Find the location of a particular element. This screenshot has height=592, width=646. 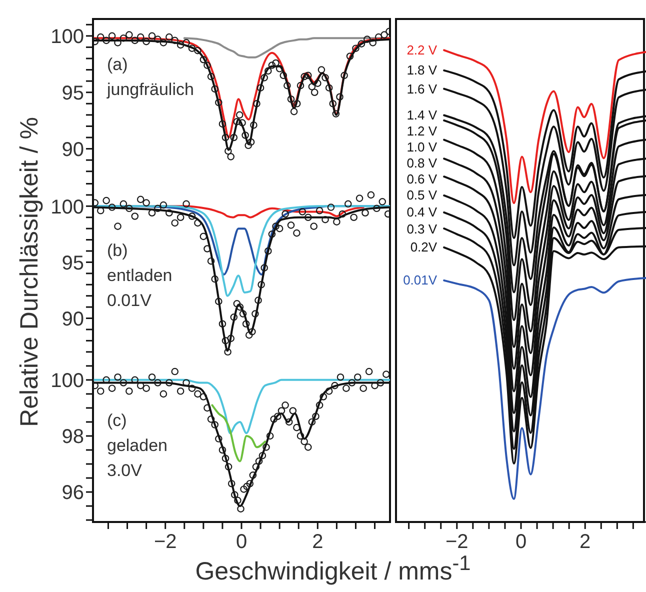

series-label: 1.8 V is located at coordinates (422, 70).